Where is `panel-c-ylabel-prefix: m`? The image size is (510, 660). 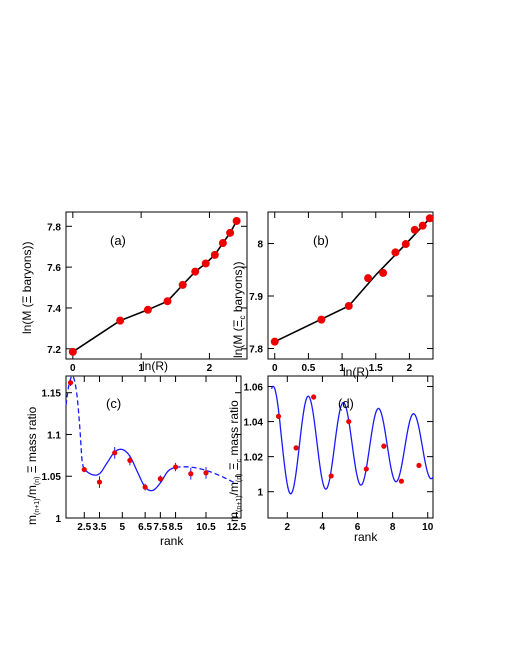 panel-c-ylabel-prefix: m is located at coordinates (32, 520).